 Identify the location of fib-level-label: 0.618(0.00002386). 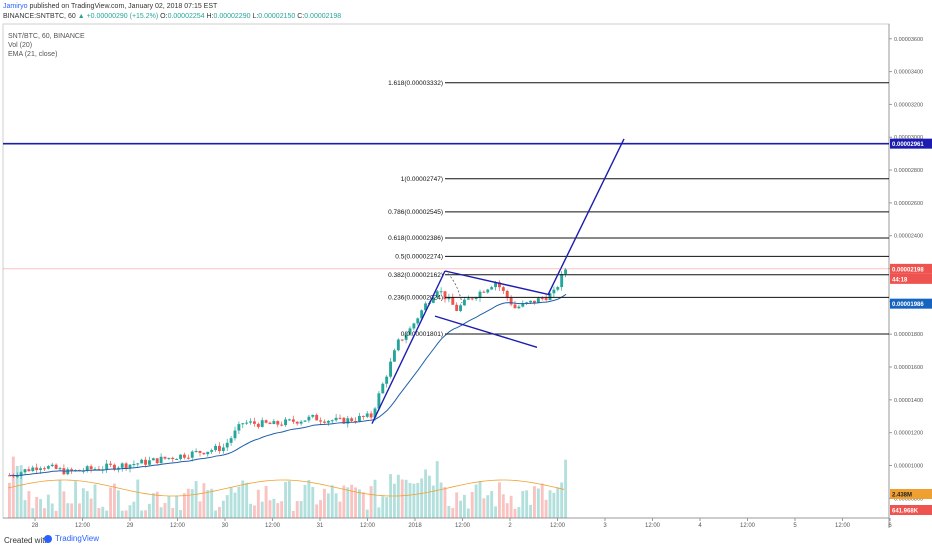
(415, 238).